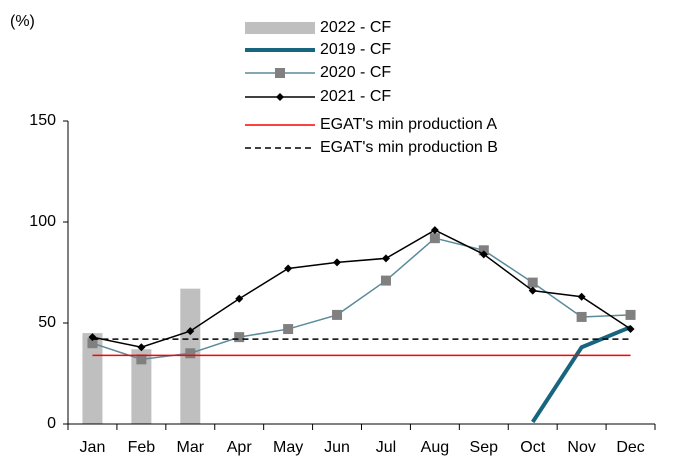  I want to click on y-tick-label: 0, so click(51, 423).